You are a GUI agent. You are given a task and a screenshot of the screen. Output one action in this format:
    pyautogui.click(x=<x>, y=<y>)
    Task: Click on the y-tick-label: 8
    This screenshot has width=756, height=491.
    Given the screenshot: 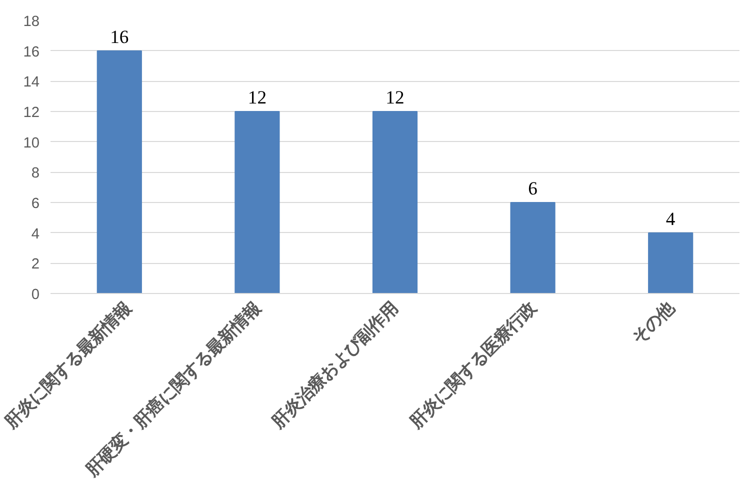 What is the action you would take?
    pyautogui.click(x=35, y=174)
    